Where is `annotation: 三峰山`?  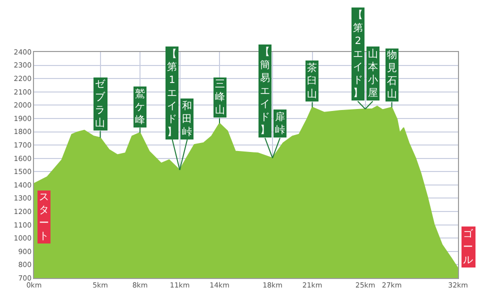 annotation: 三峰山 is located at coordinates (220, 97).